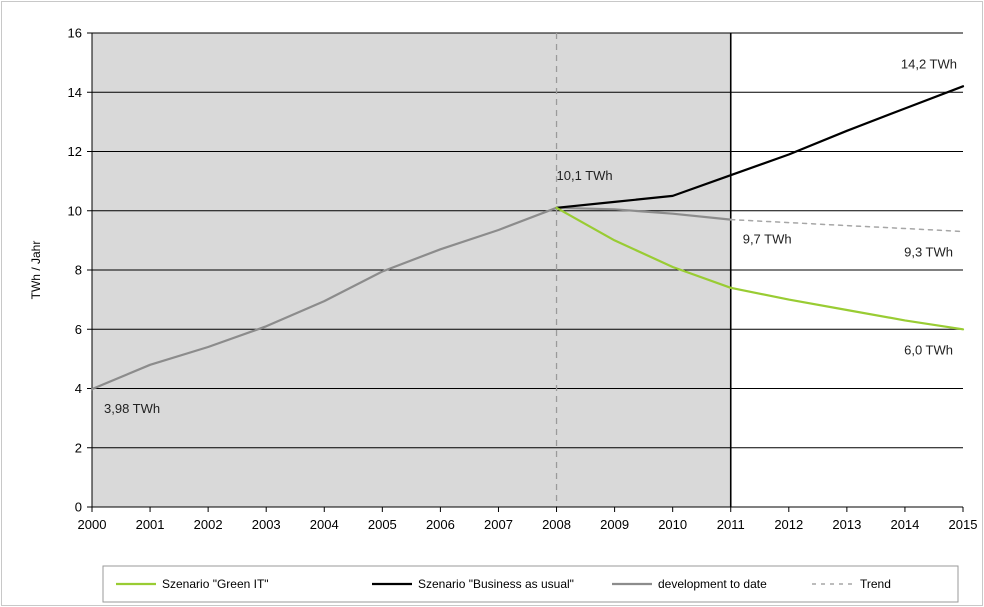 The image size is (984, 607). I want to click on reference-line-layer, so click(643, 270).